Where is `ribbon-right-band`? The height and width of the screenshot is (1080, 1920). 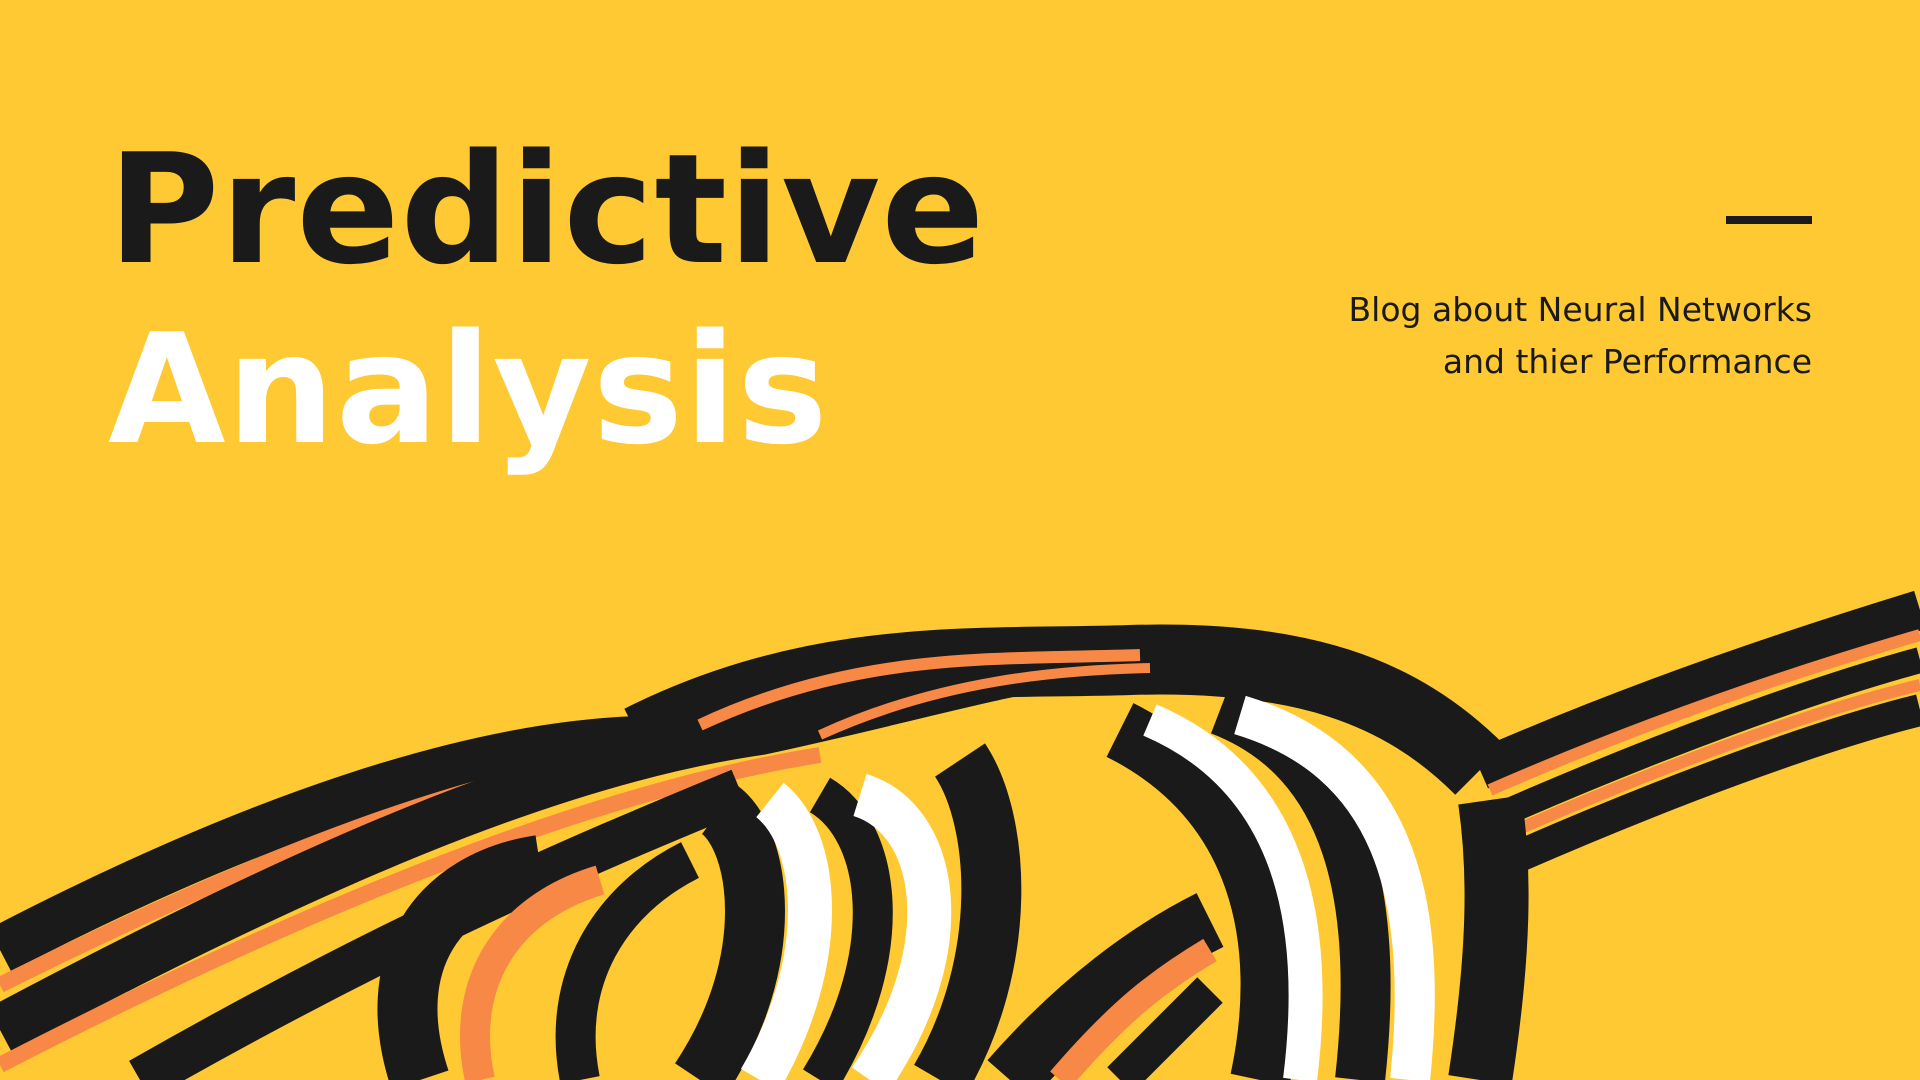 ribbon-right-band is located at coordinates (1695, 732).